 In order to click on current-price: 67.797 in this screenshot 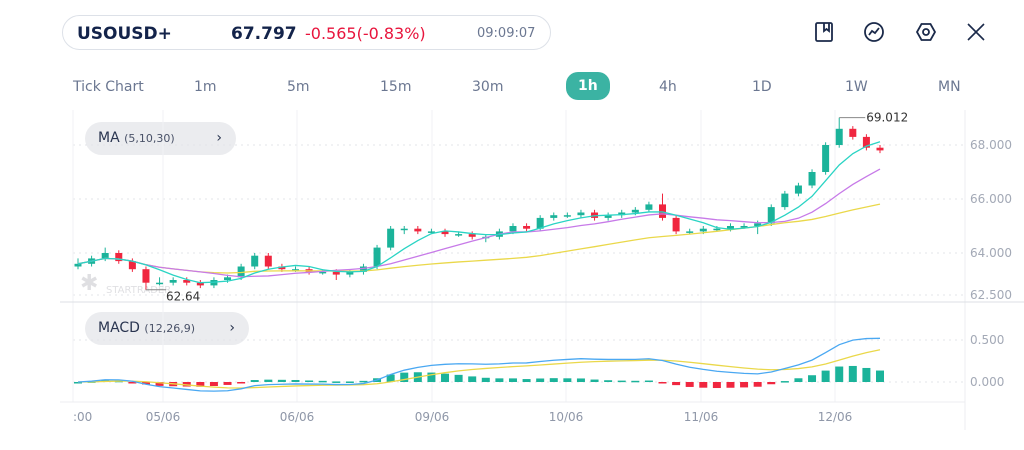, I will do `click(264, 34)`.